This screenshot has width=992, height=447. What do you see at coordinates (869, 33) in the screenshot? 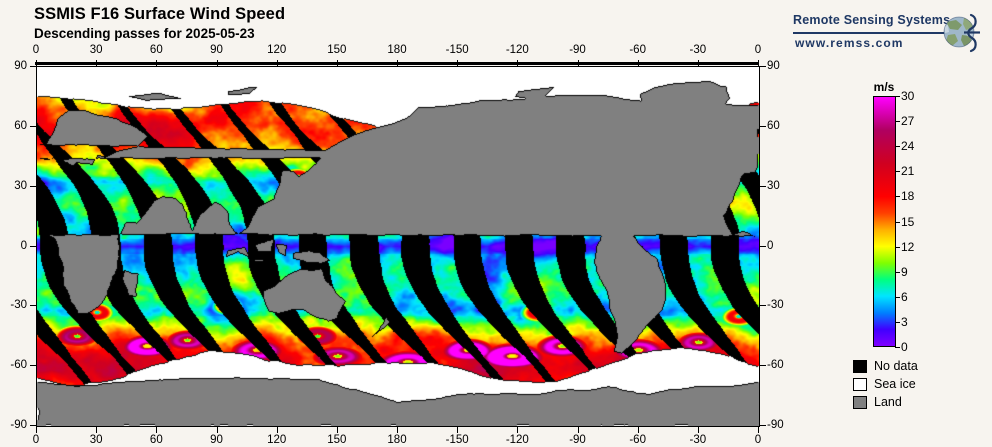
I see `rss-divider` at bounding box center [869, 33].